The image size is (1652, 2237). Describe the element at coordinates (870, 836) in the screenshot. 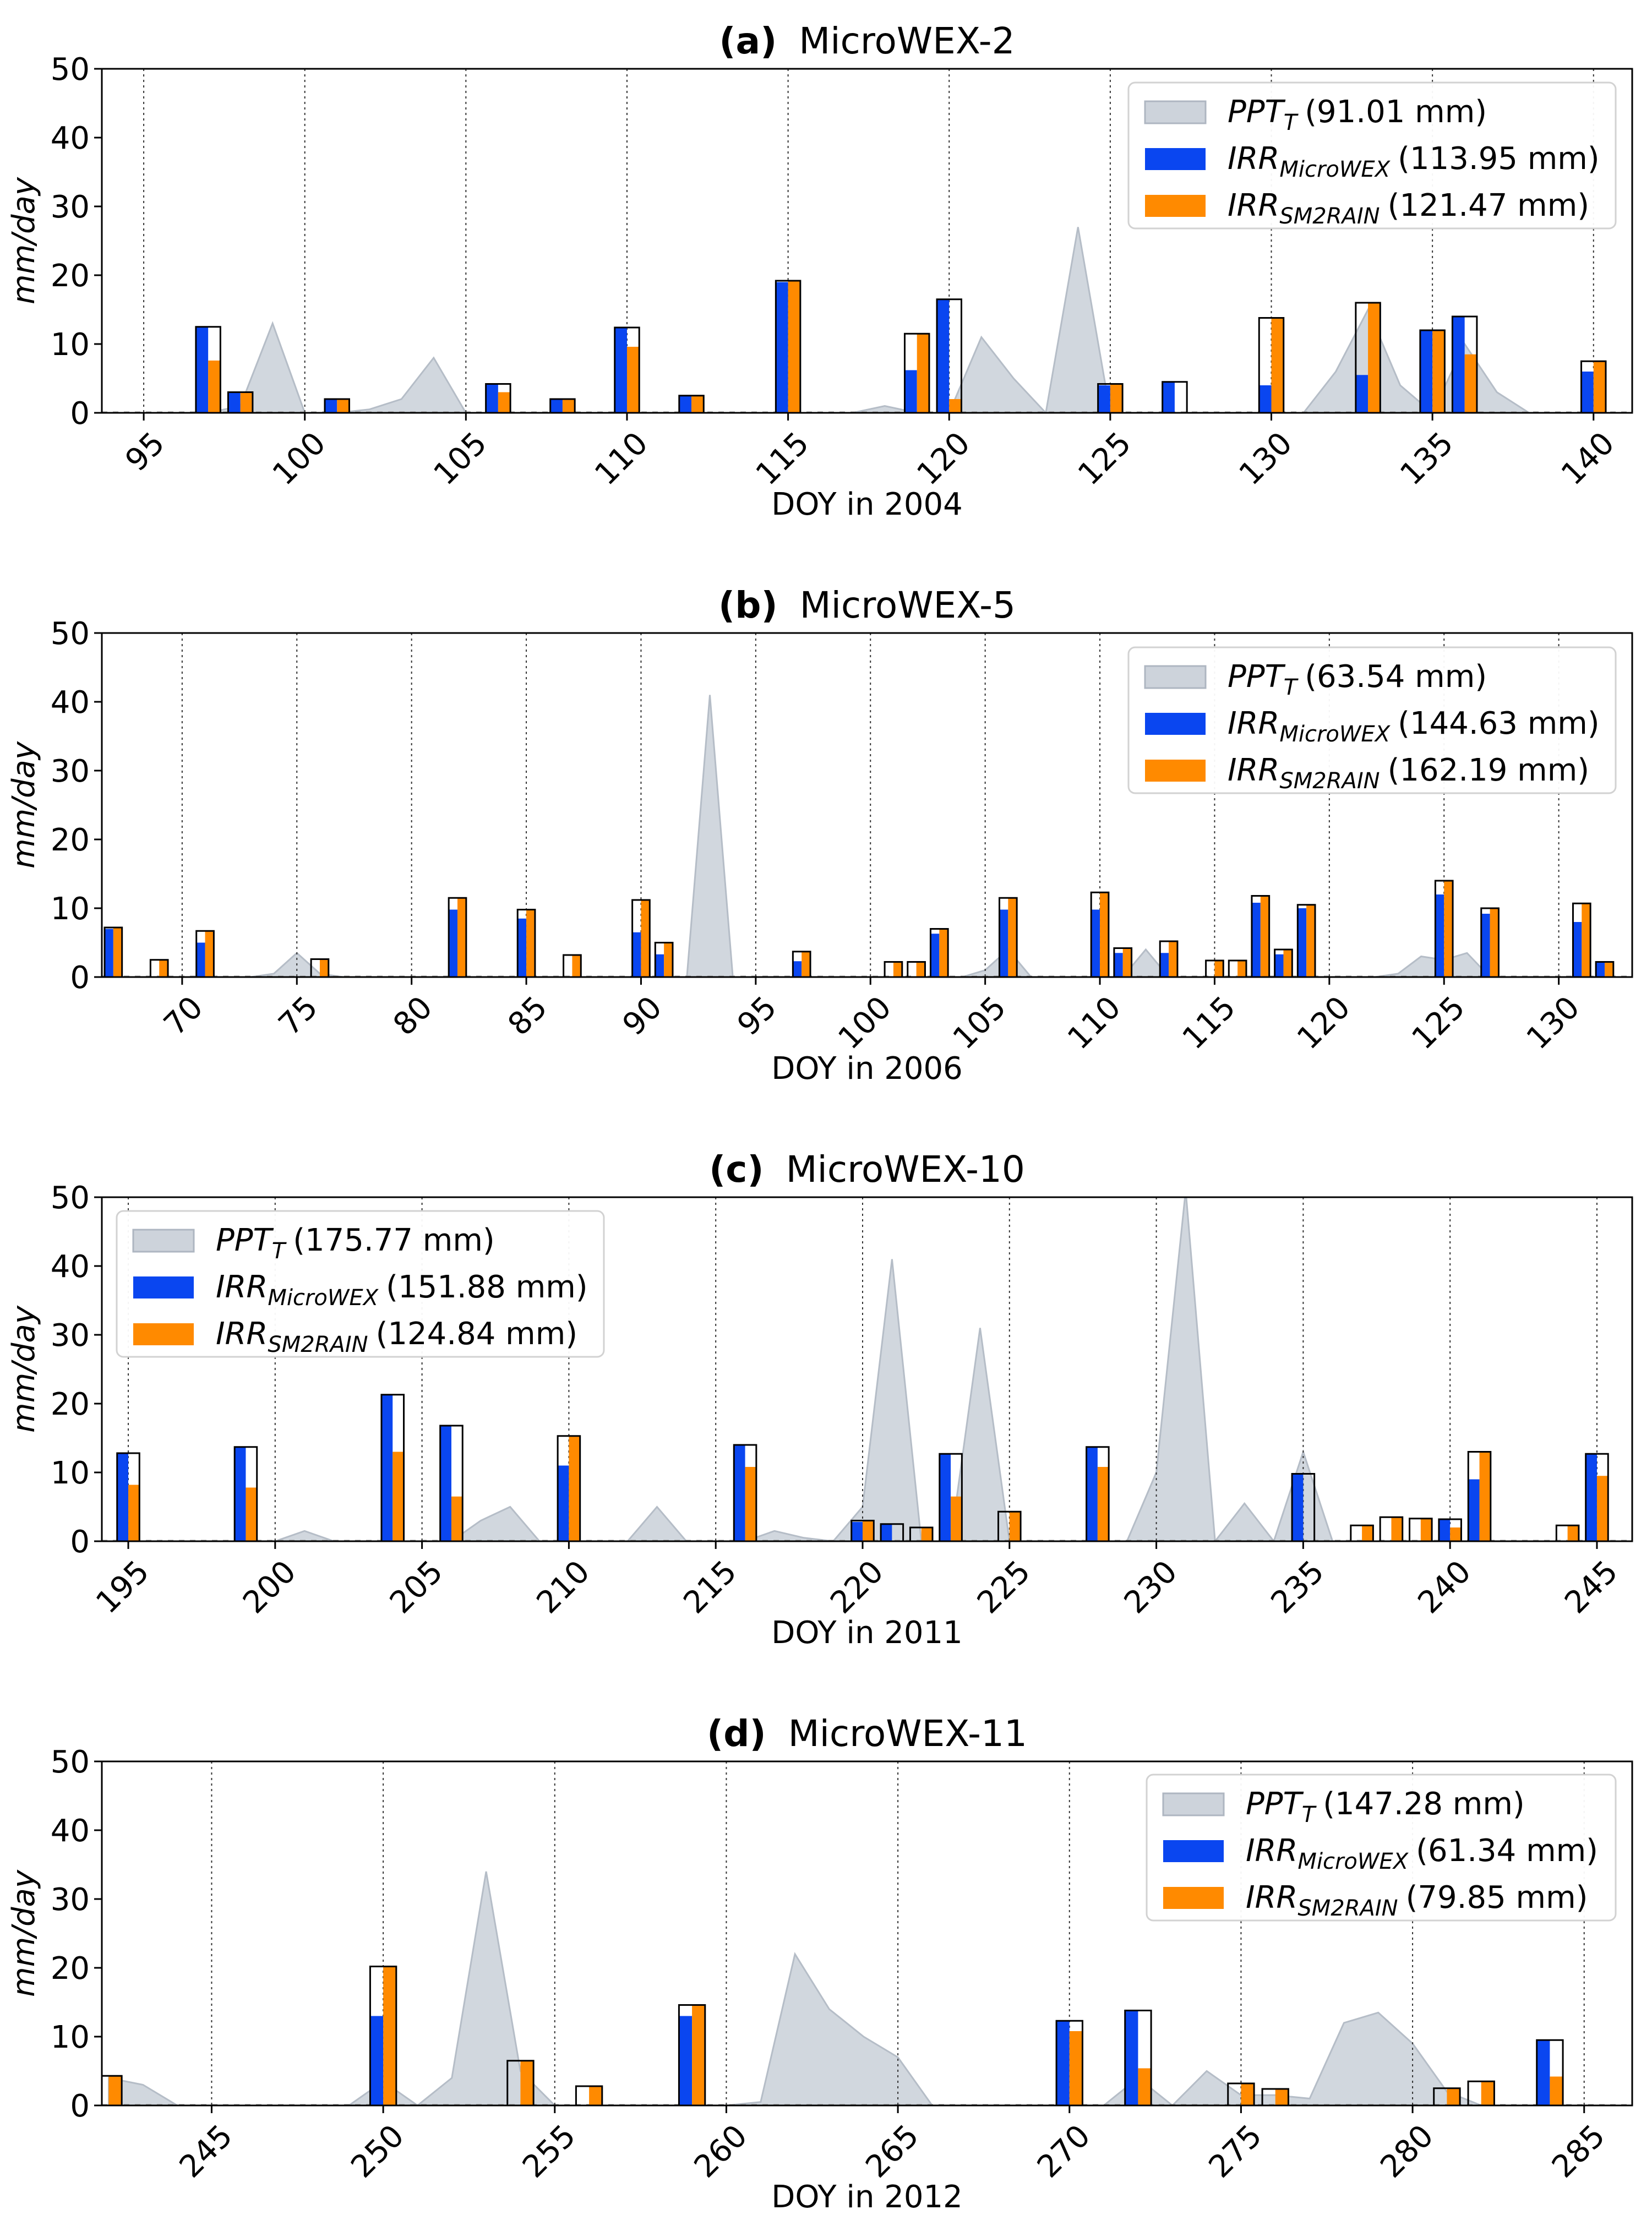

I see `ppt-area` at that location.